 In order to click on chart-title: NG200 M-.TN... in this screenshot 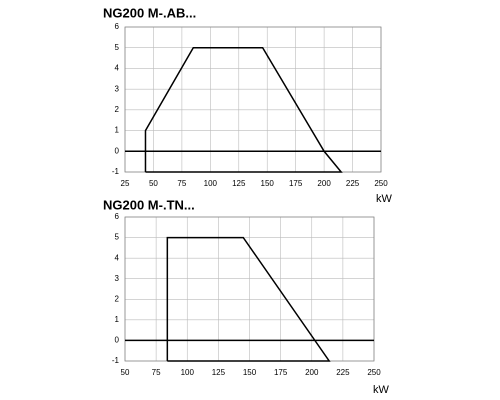, I will do `click(149, 204)`.